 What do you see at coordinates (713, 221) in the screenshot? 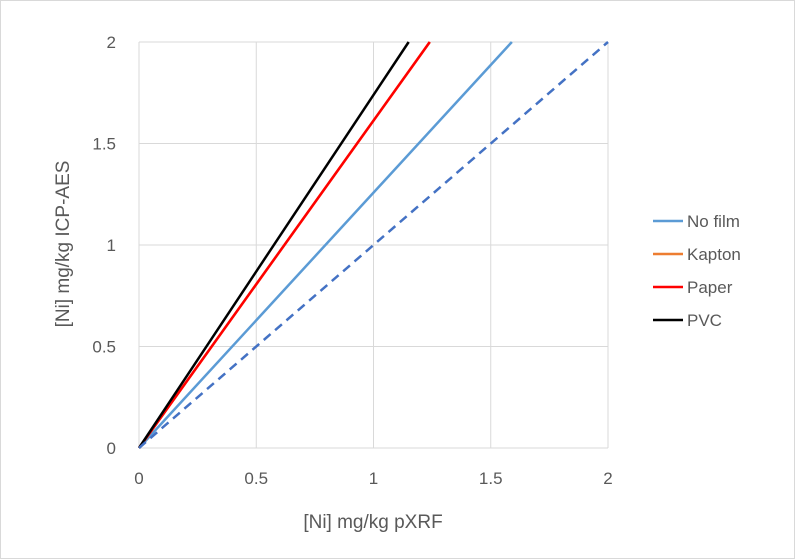
I see `legend-label: No film` at bounding box center [713, 221].